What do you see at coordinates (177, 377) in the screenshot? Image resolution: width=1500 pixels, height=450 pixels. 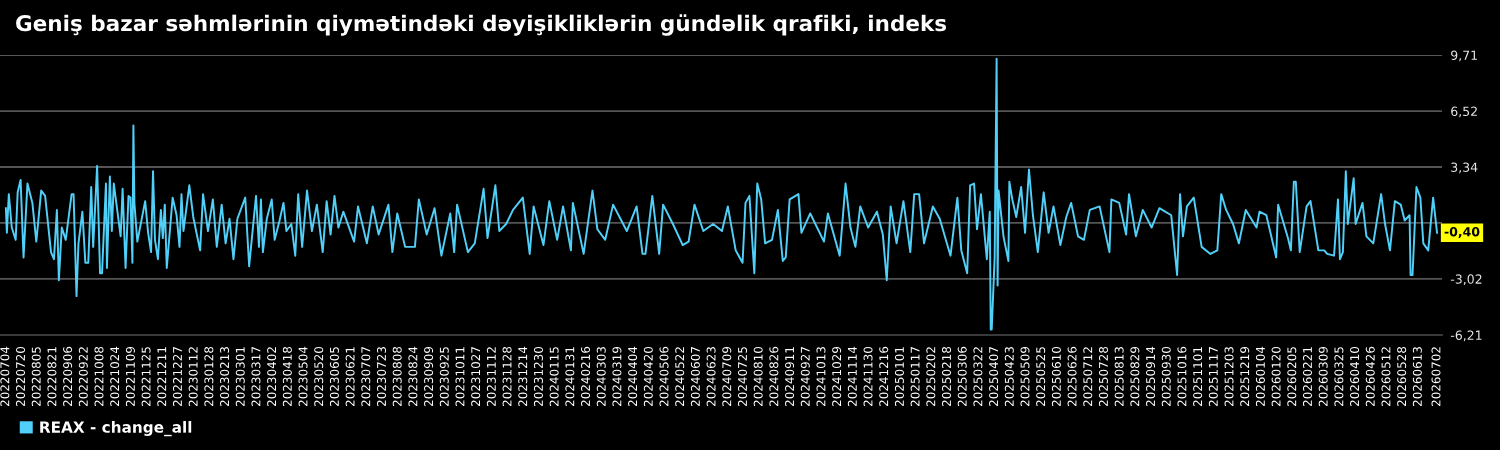 I see `x-tick-label: 20221227` at bounding box center [177, 377].